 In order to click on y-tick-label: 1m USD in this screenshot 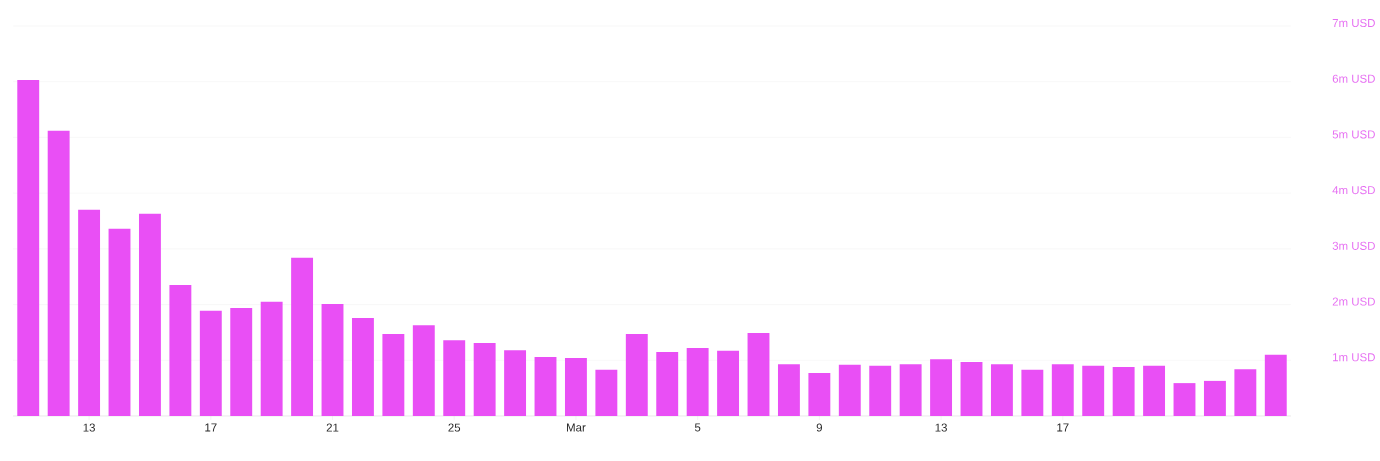, I will do `click(1354, 357)`.